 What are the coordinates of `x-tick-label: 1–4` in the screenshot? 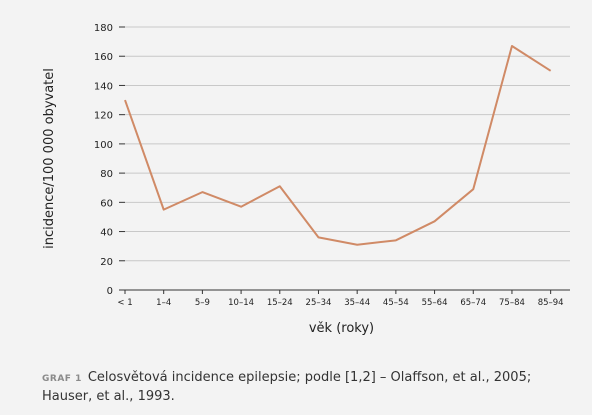 It's located at (163, 303).